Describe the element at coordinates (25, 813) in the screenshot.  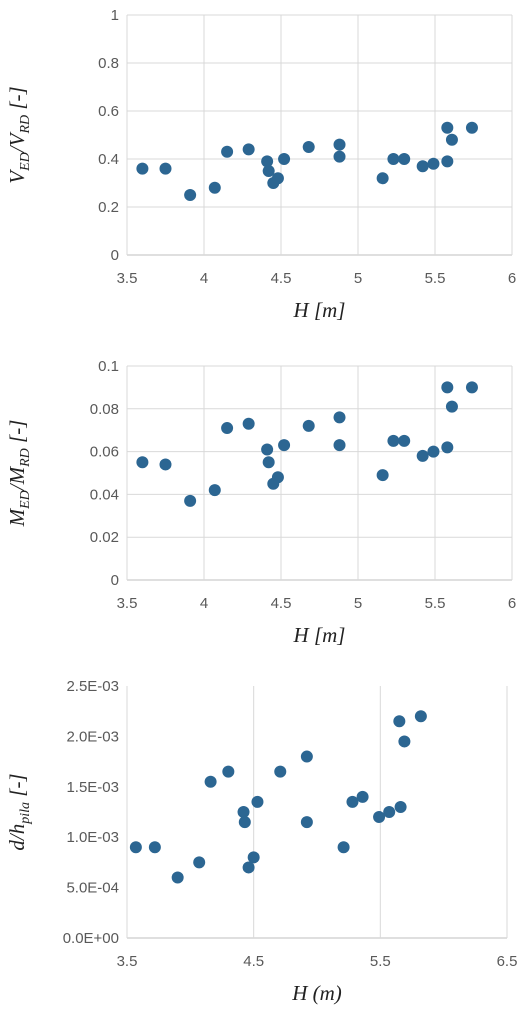
I see `y-label-part: pila` at that location.